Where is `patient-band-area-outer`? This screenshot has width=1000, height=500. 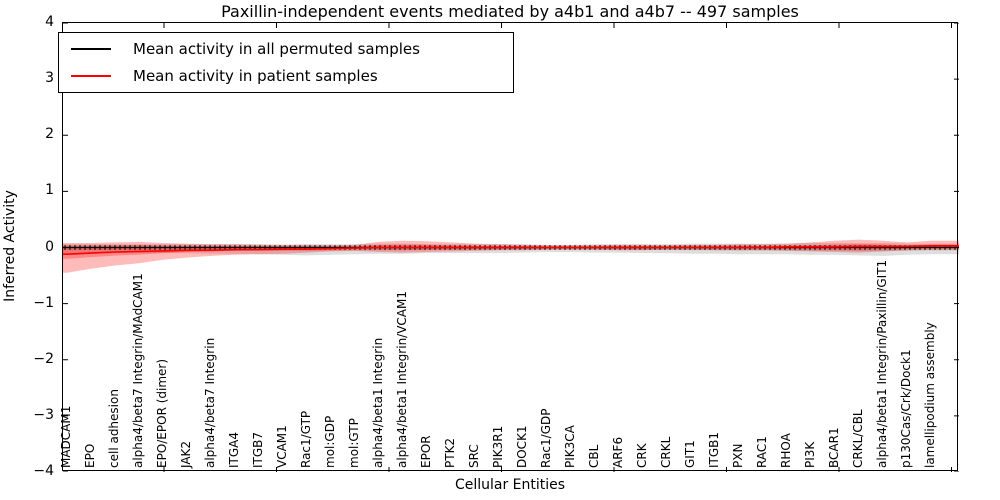
patient-band-area-outer is located at coordinates (511, 256).